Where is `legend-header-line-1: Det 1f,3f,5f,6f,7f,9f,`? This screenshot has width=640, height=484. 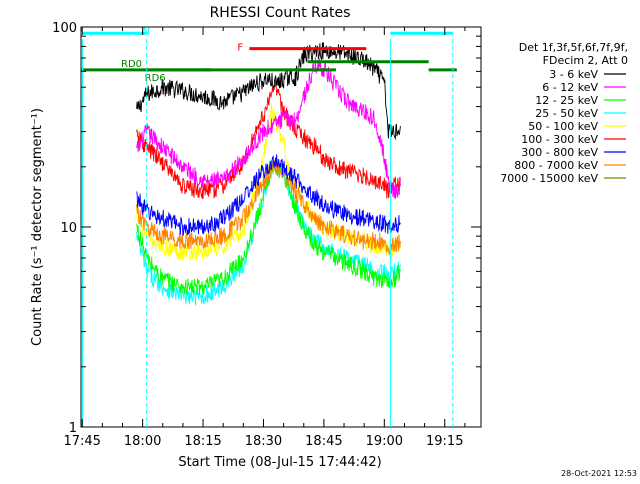 legend-header-line-1: Det 1f,3f,5f,6f,7f,9f, is located at coordinates (573, 47).